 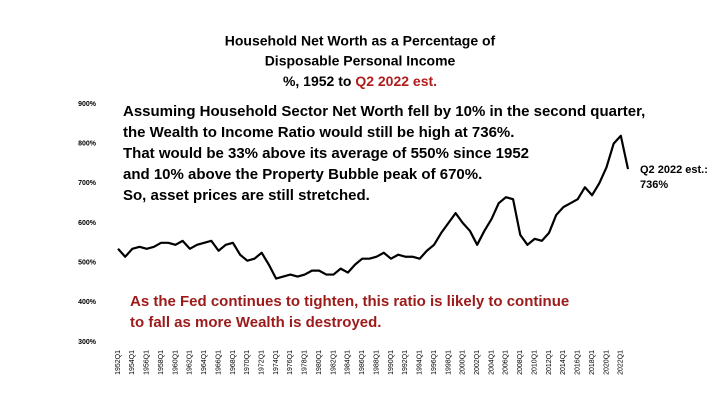 What do you see at coordinates (506, 362) in the screenshot?
I see `x-tick-label: 2006Q1` at bounding box center [506, 362].